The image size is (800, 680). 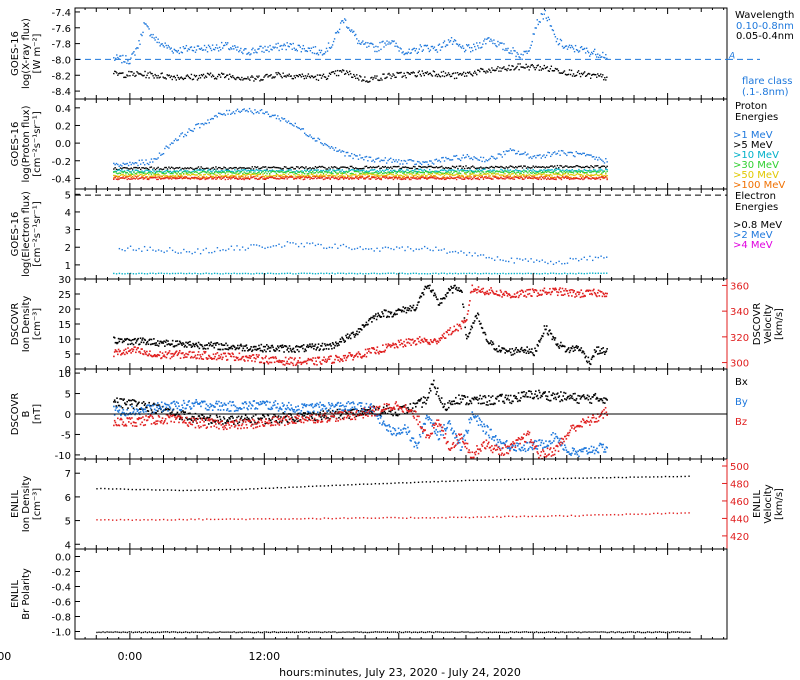 I want to click on flare-class-label: (.1-.8nm), so click(x=765, y=92).